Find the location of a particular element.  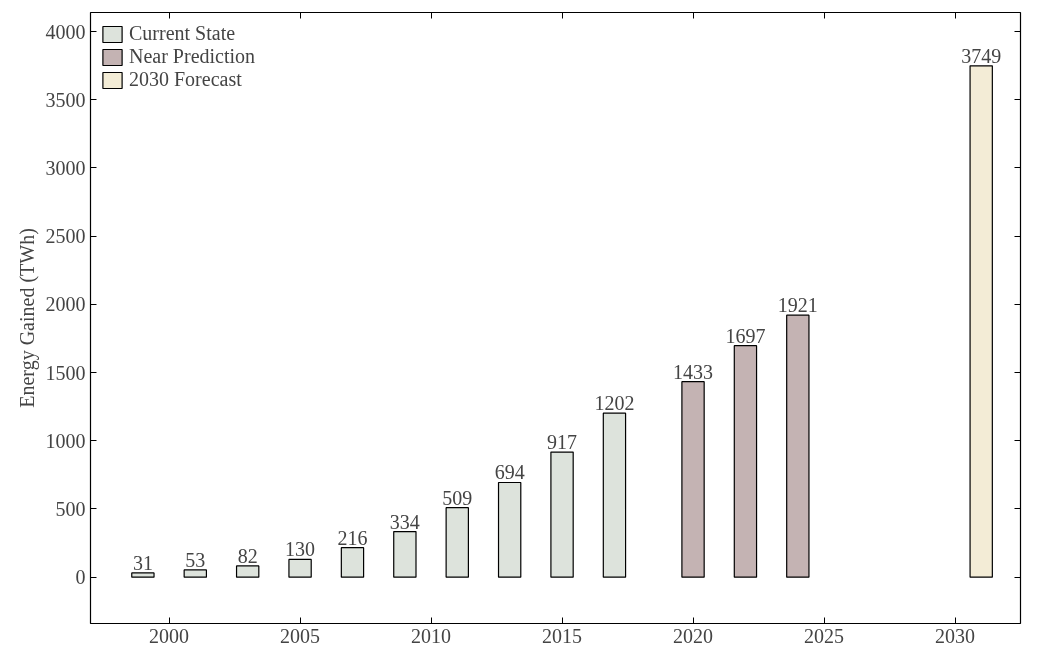

y-tick-label: 0 is located at coordinates (80, 577).